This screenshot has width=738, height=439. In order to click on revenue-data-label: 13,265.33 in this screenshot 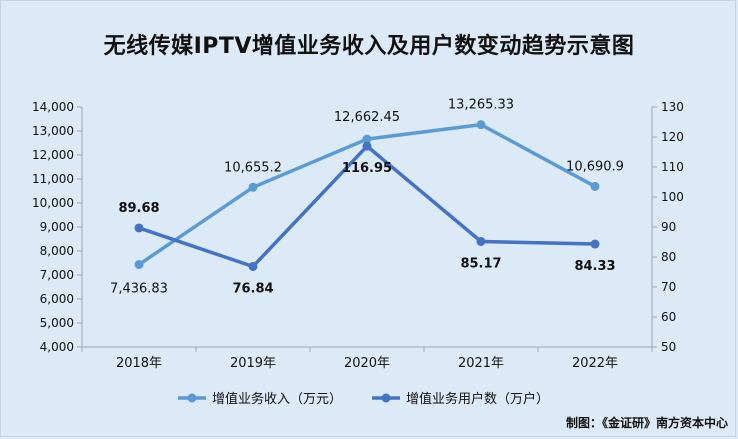, I will do `click(481, 105)`.